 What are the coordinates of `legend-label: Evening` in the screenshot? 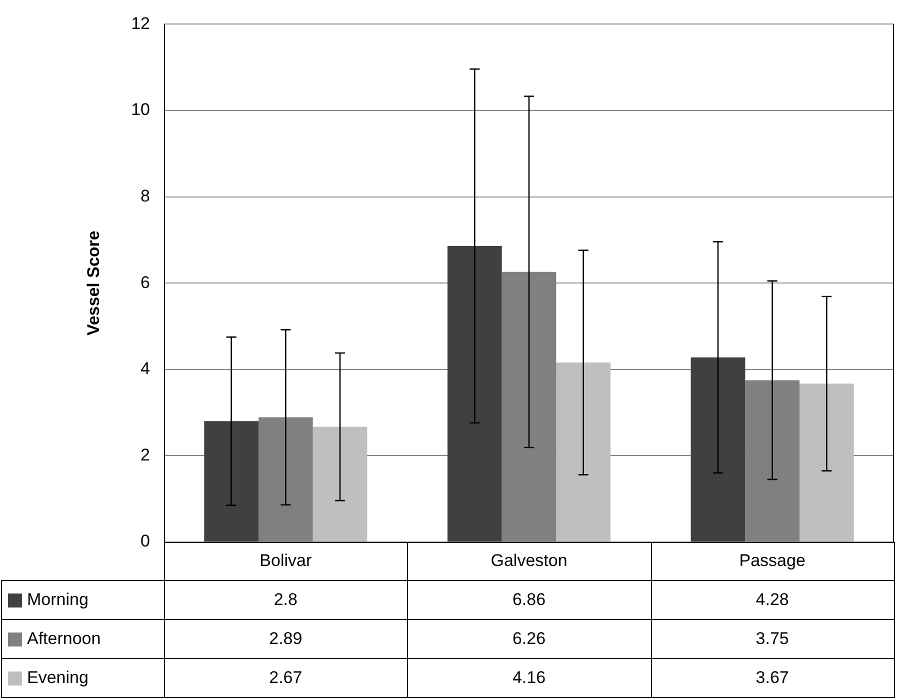 It's located at (57, 678).